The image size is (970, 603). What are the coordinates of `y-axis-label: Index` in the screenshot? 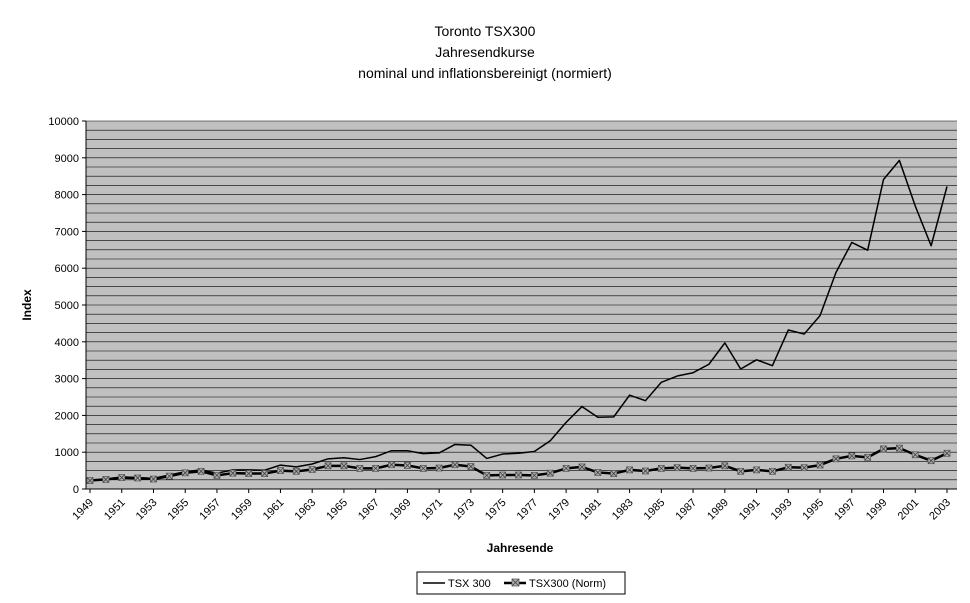 It's located at (27, 305).